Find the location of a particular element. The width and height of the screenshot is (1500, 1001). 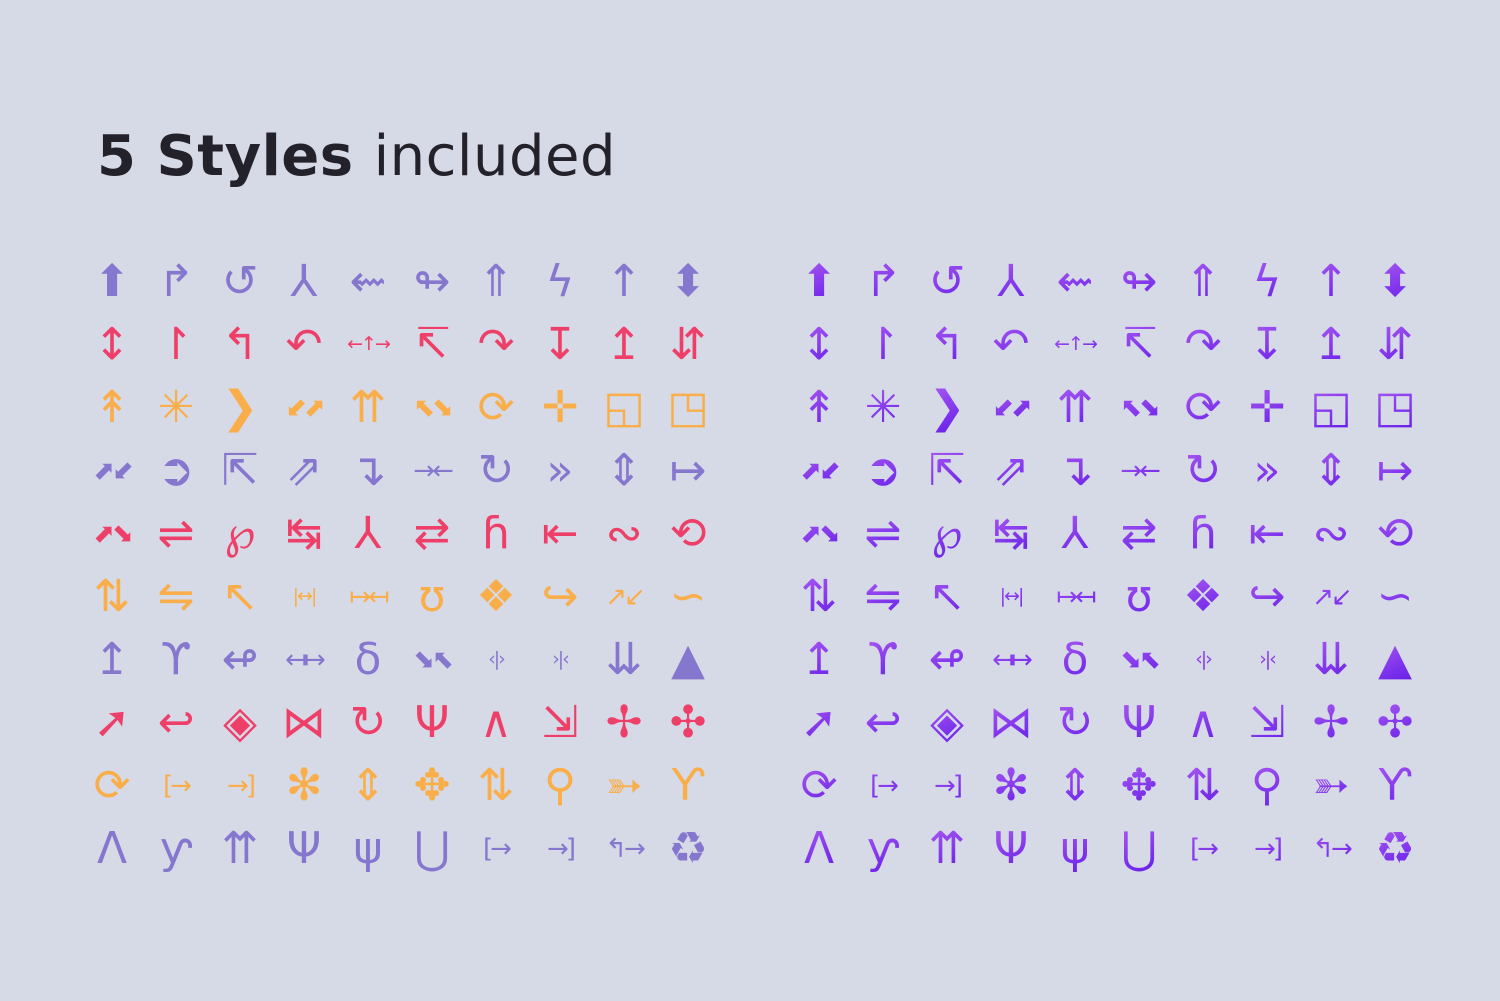

arrow-into-bracket-right-icon: →] is located at coordinates (1267, 848).